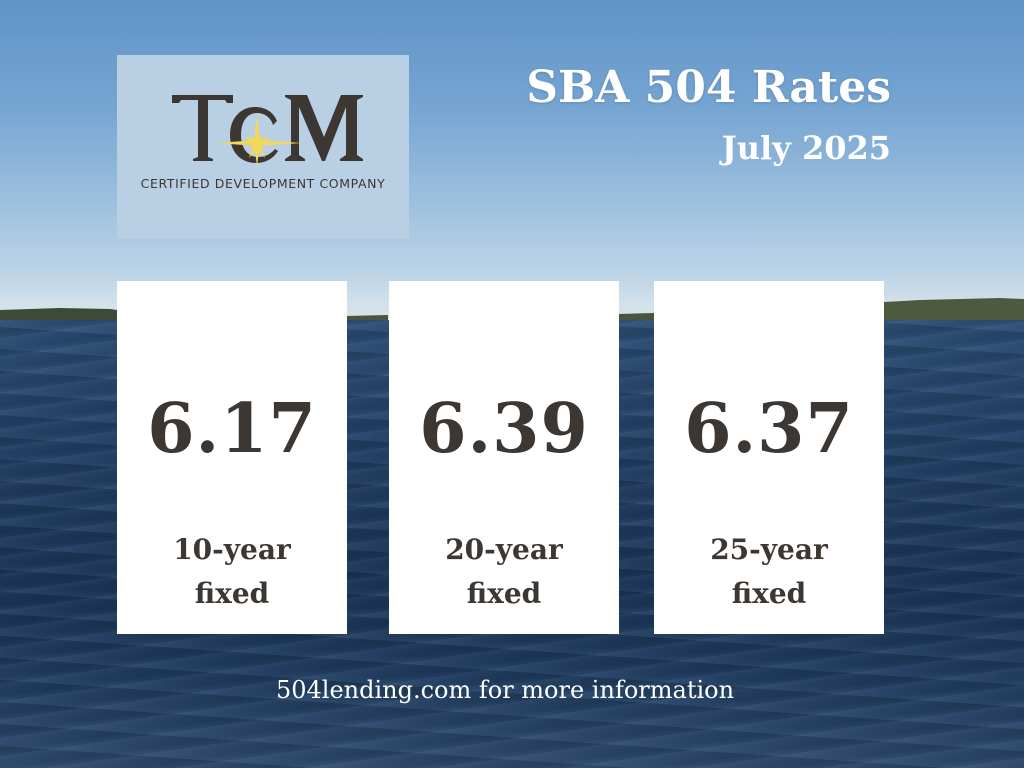 The height and width of the screenshot is (768, 1024). I want to click on rate-value: 6.17, so click(232, 429).